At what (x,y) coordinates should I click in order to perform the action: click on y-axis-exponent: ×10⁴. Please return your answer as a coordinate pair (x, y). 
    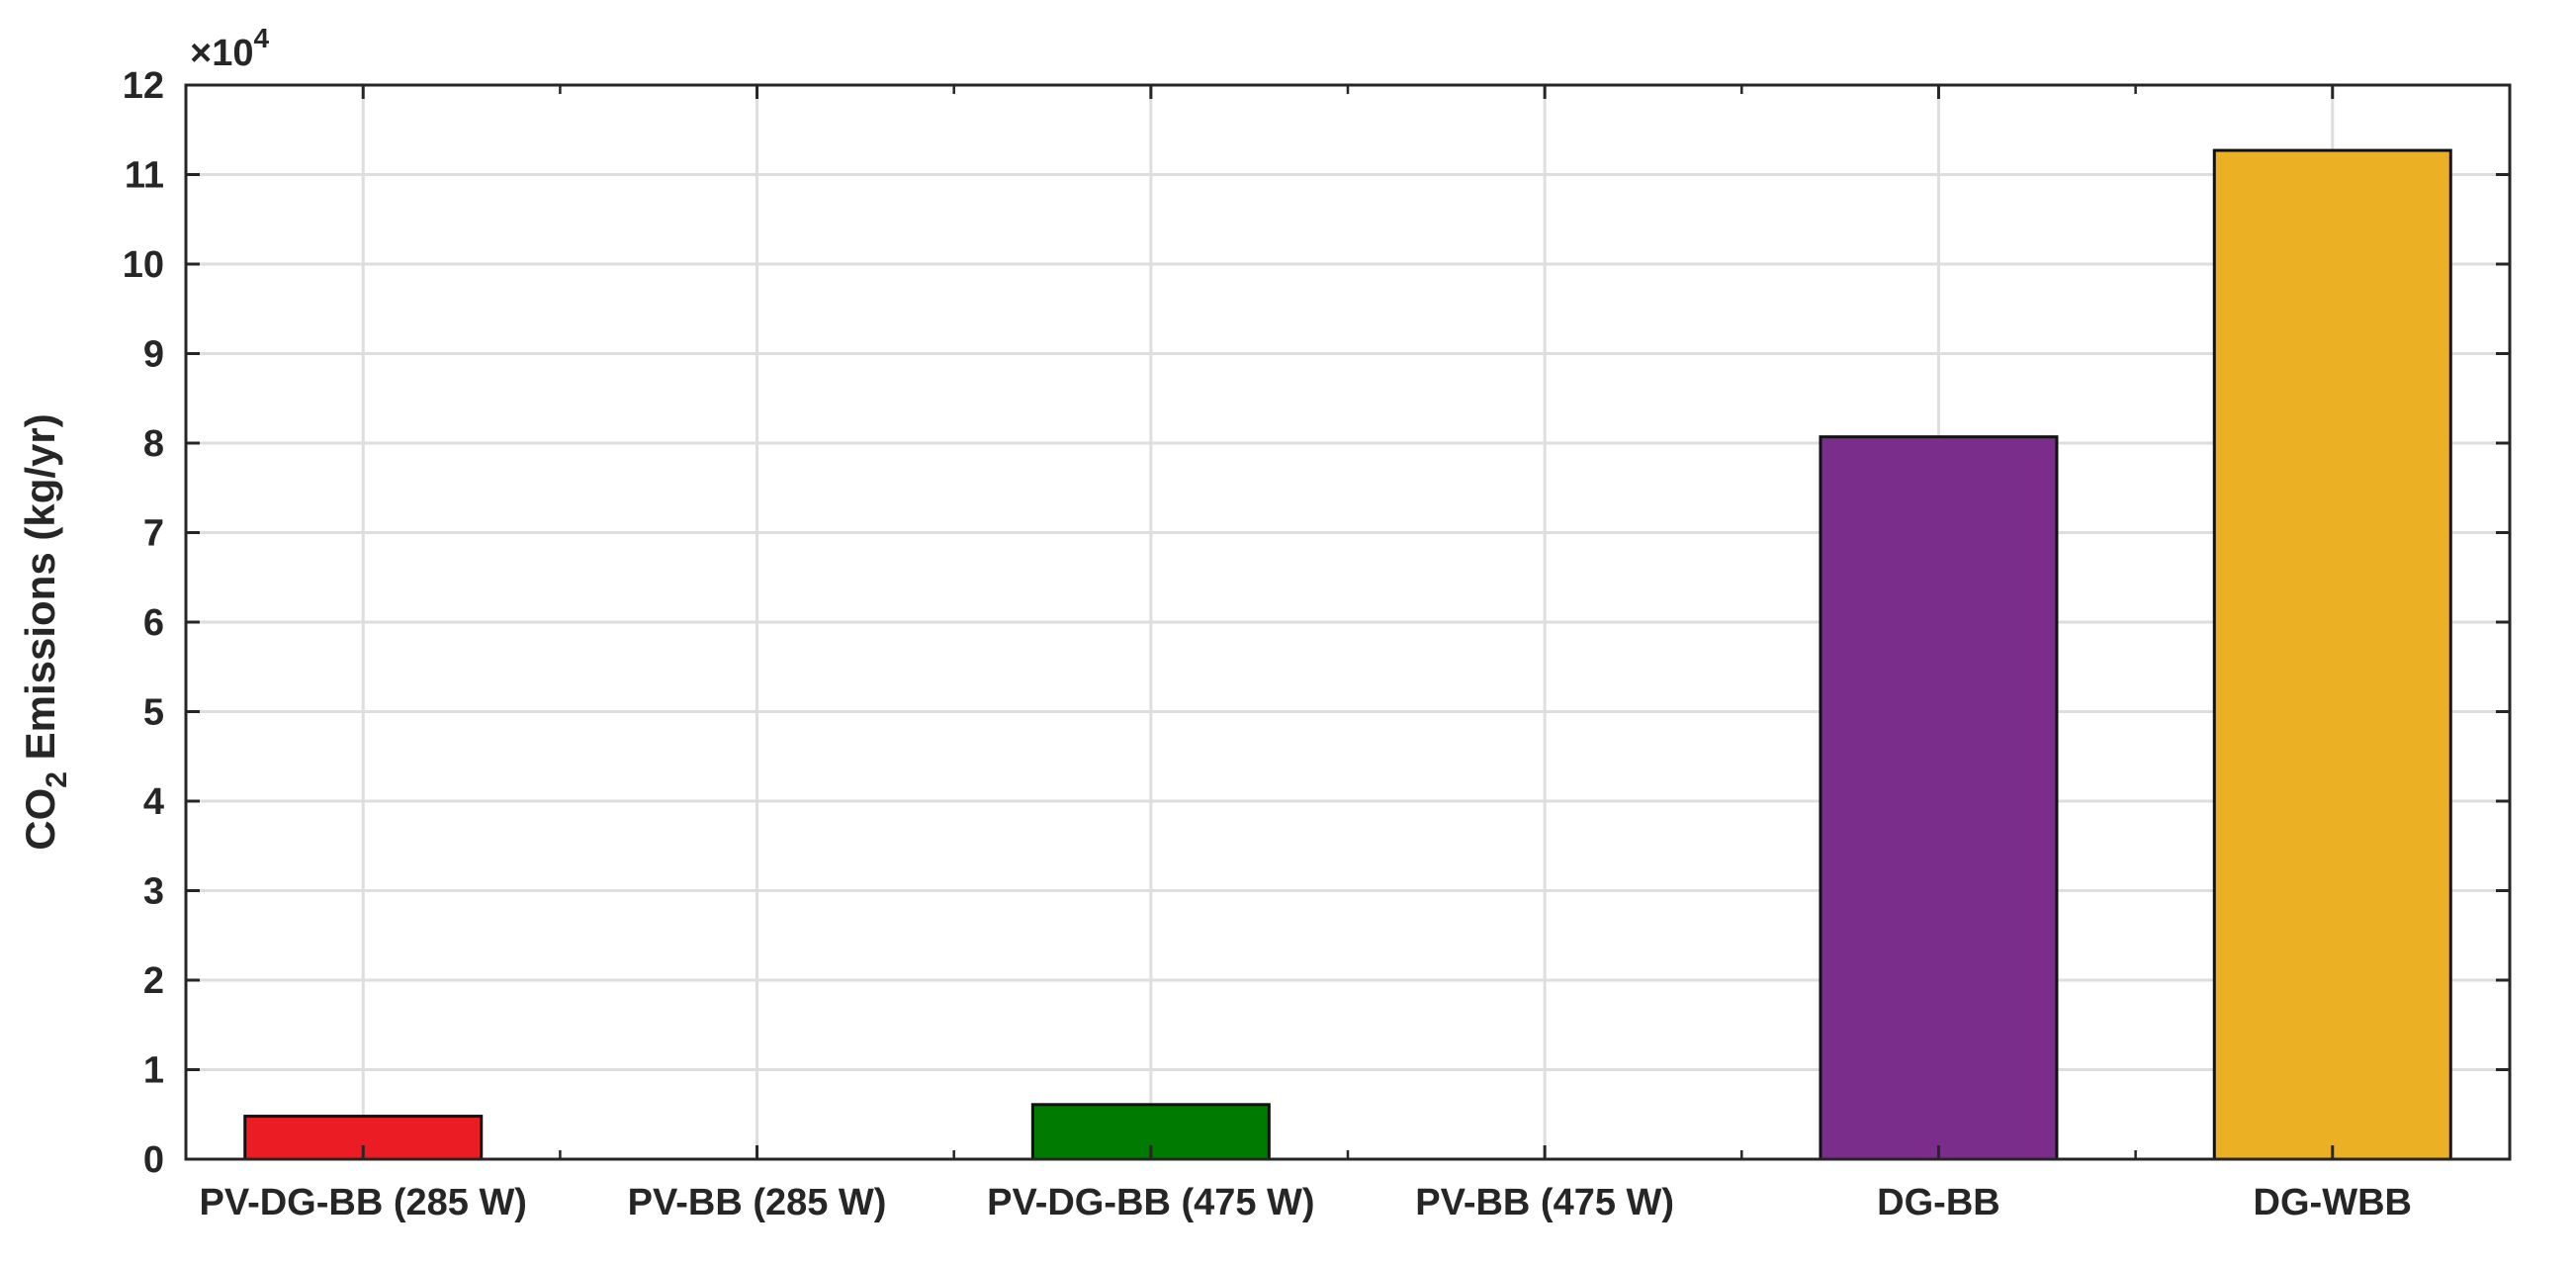
    Looking at the image, I should click on (229, 48).